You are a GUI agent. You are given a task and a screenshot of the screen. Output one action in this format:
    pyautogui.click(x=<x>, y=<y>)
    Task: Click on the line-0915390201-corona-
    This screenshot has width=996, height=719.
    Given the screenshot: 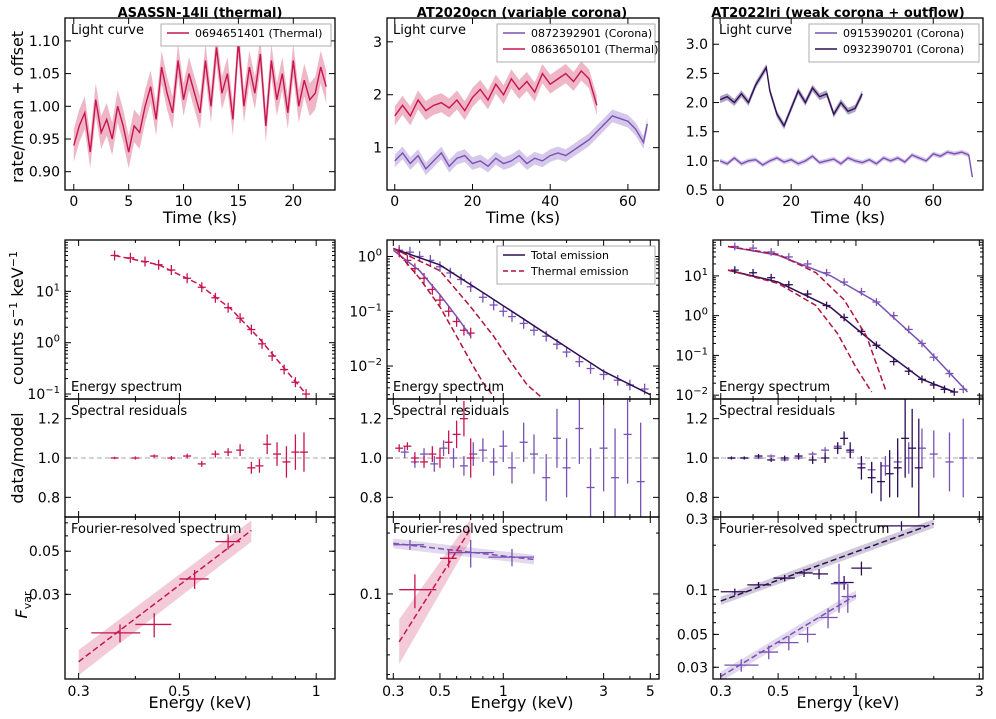 What is the action you would take?
    pyautogui.click(x=846, y=164)
    